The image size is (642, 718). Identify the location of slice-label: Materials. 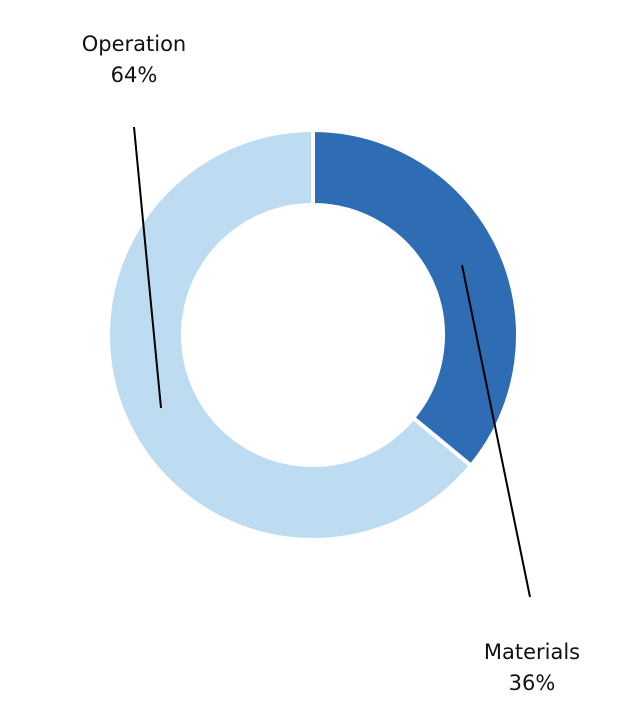
(532, 652).